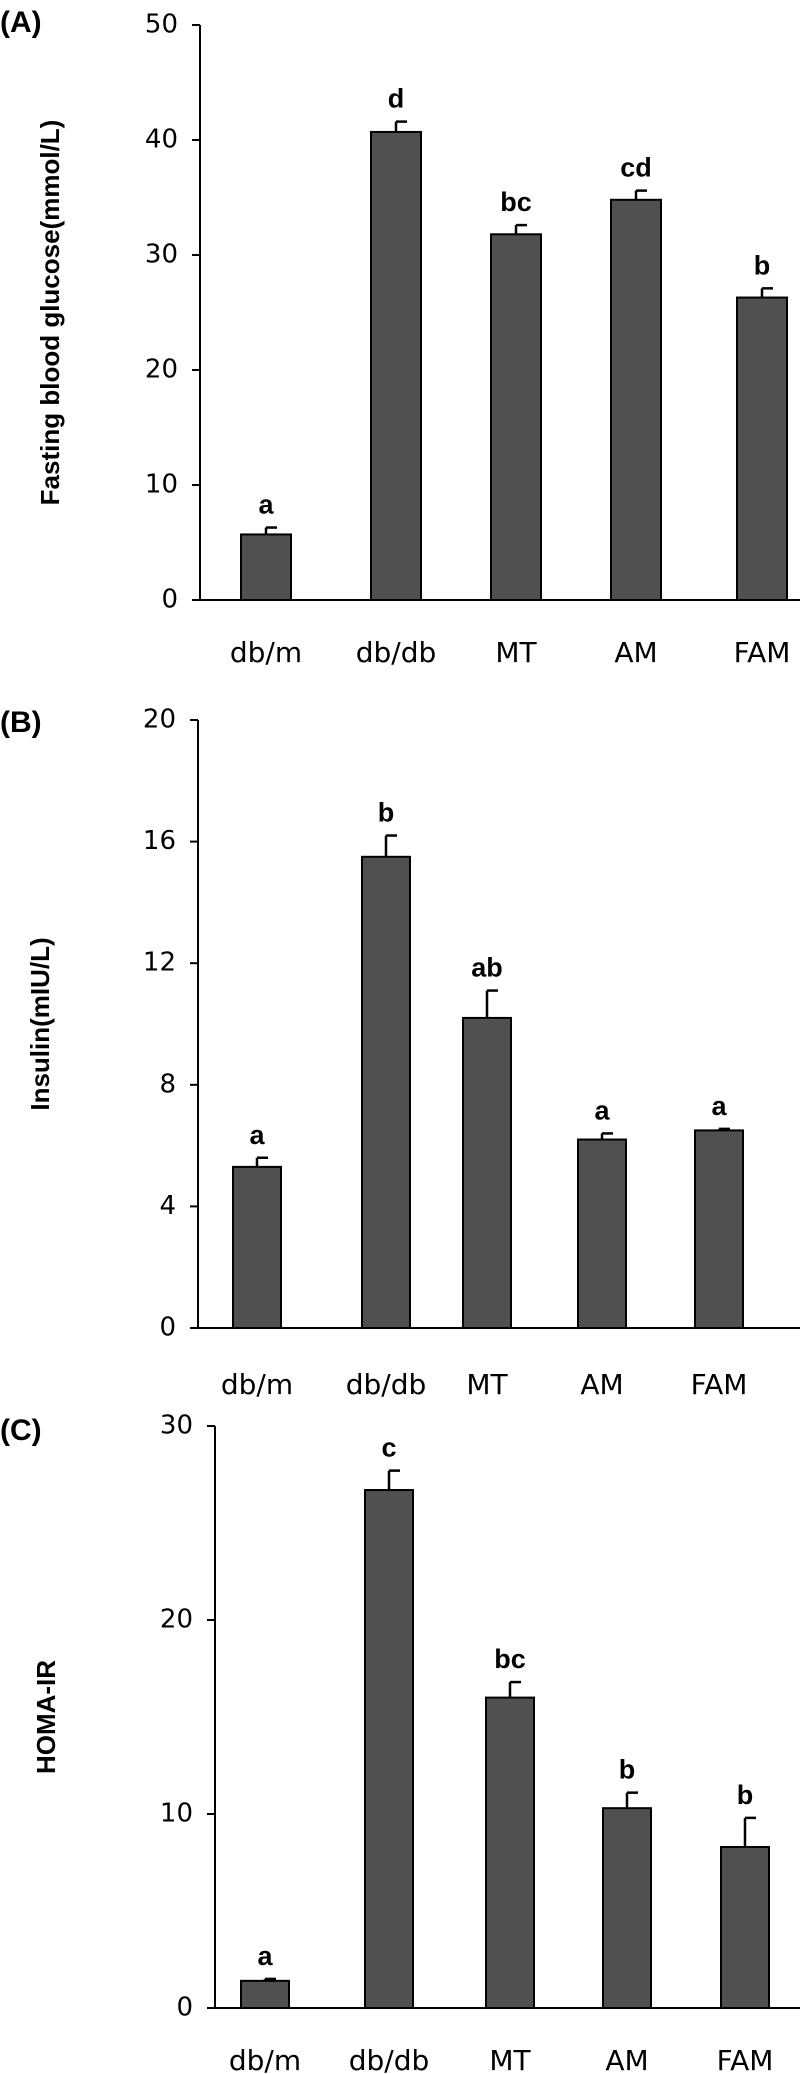  Describe the element at coordinates (40, 1023) in the screenshot. I see `y-axis-label: Insulin(mIU/L)` at that location.